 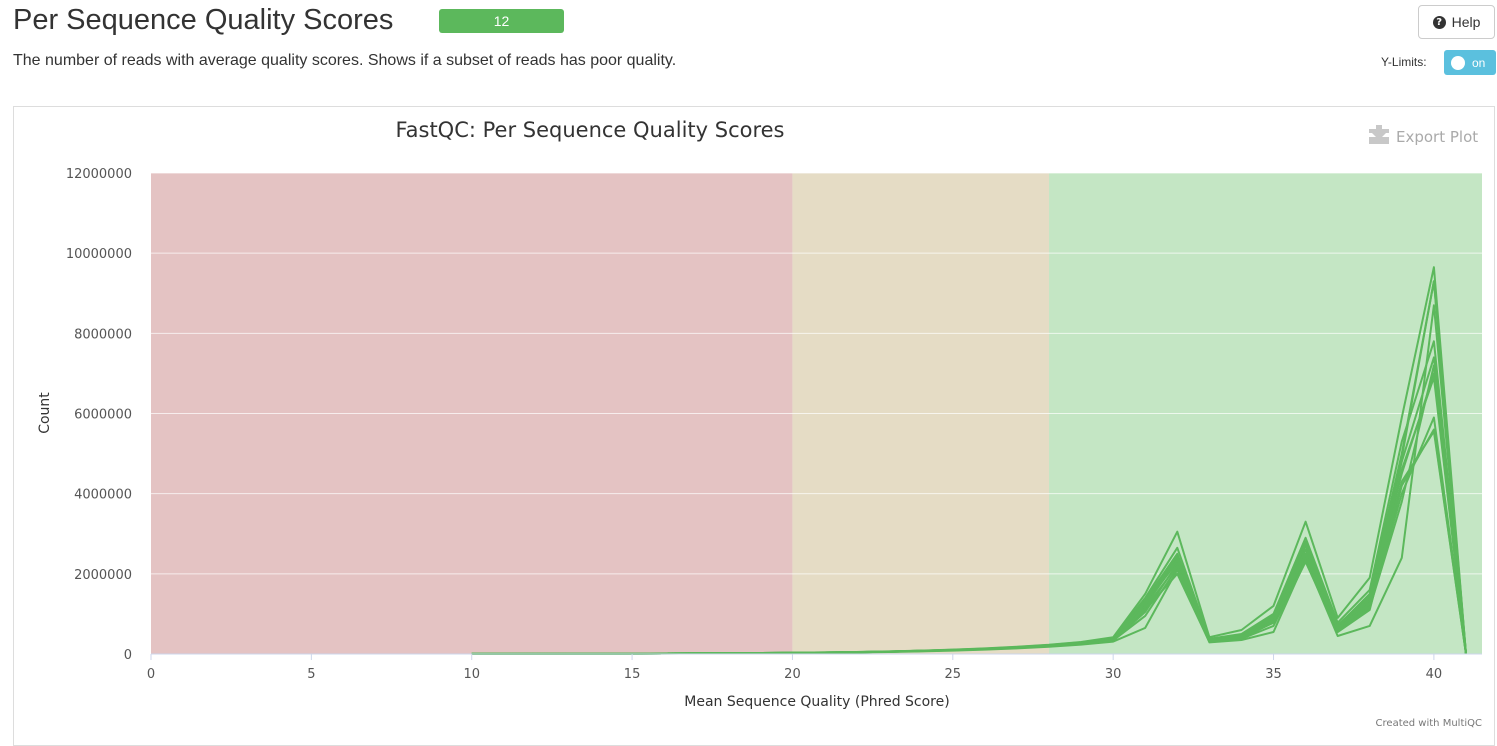 I want to click on help-button: ? Help, so click(x=1456, y=22).